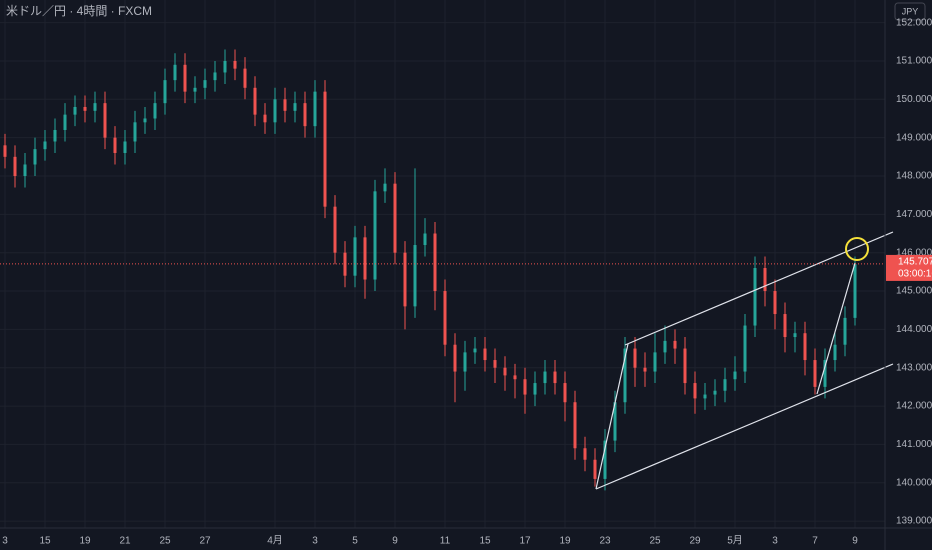 This screenshot has width=932, height=550. What do you see at coordinates (525, 541) in the screenshot?
I see `x-tick-label: 17` at bounding box center [525, 541].